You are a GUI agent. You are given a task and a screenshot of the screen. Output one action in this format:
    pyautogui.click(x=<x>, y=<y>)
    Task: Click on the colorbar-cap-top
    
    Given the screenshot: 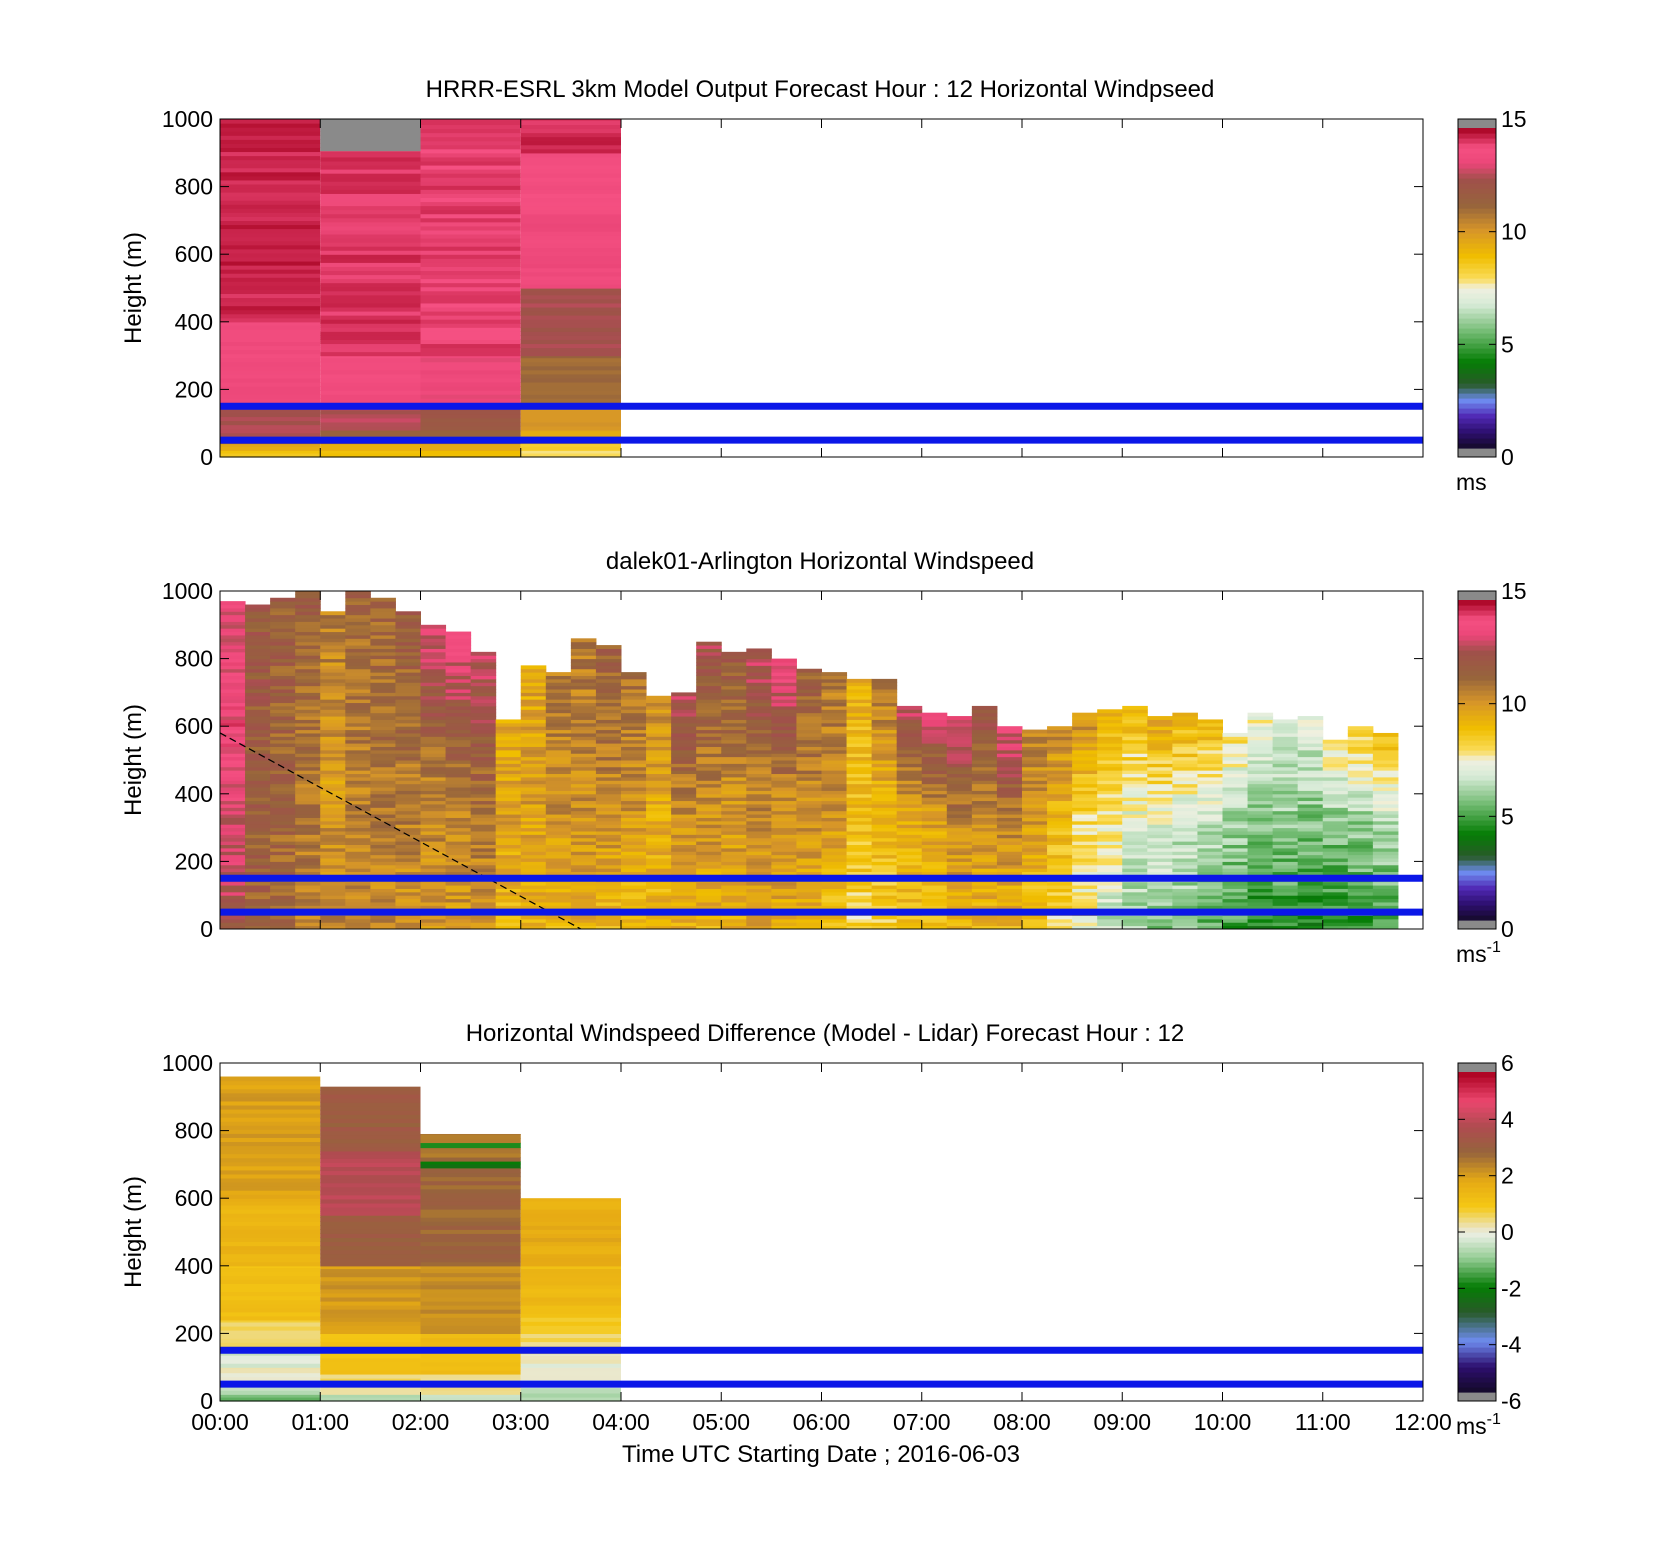 What is the action you would take?
    pyautogui.click(x=1477, y=595)
    